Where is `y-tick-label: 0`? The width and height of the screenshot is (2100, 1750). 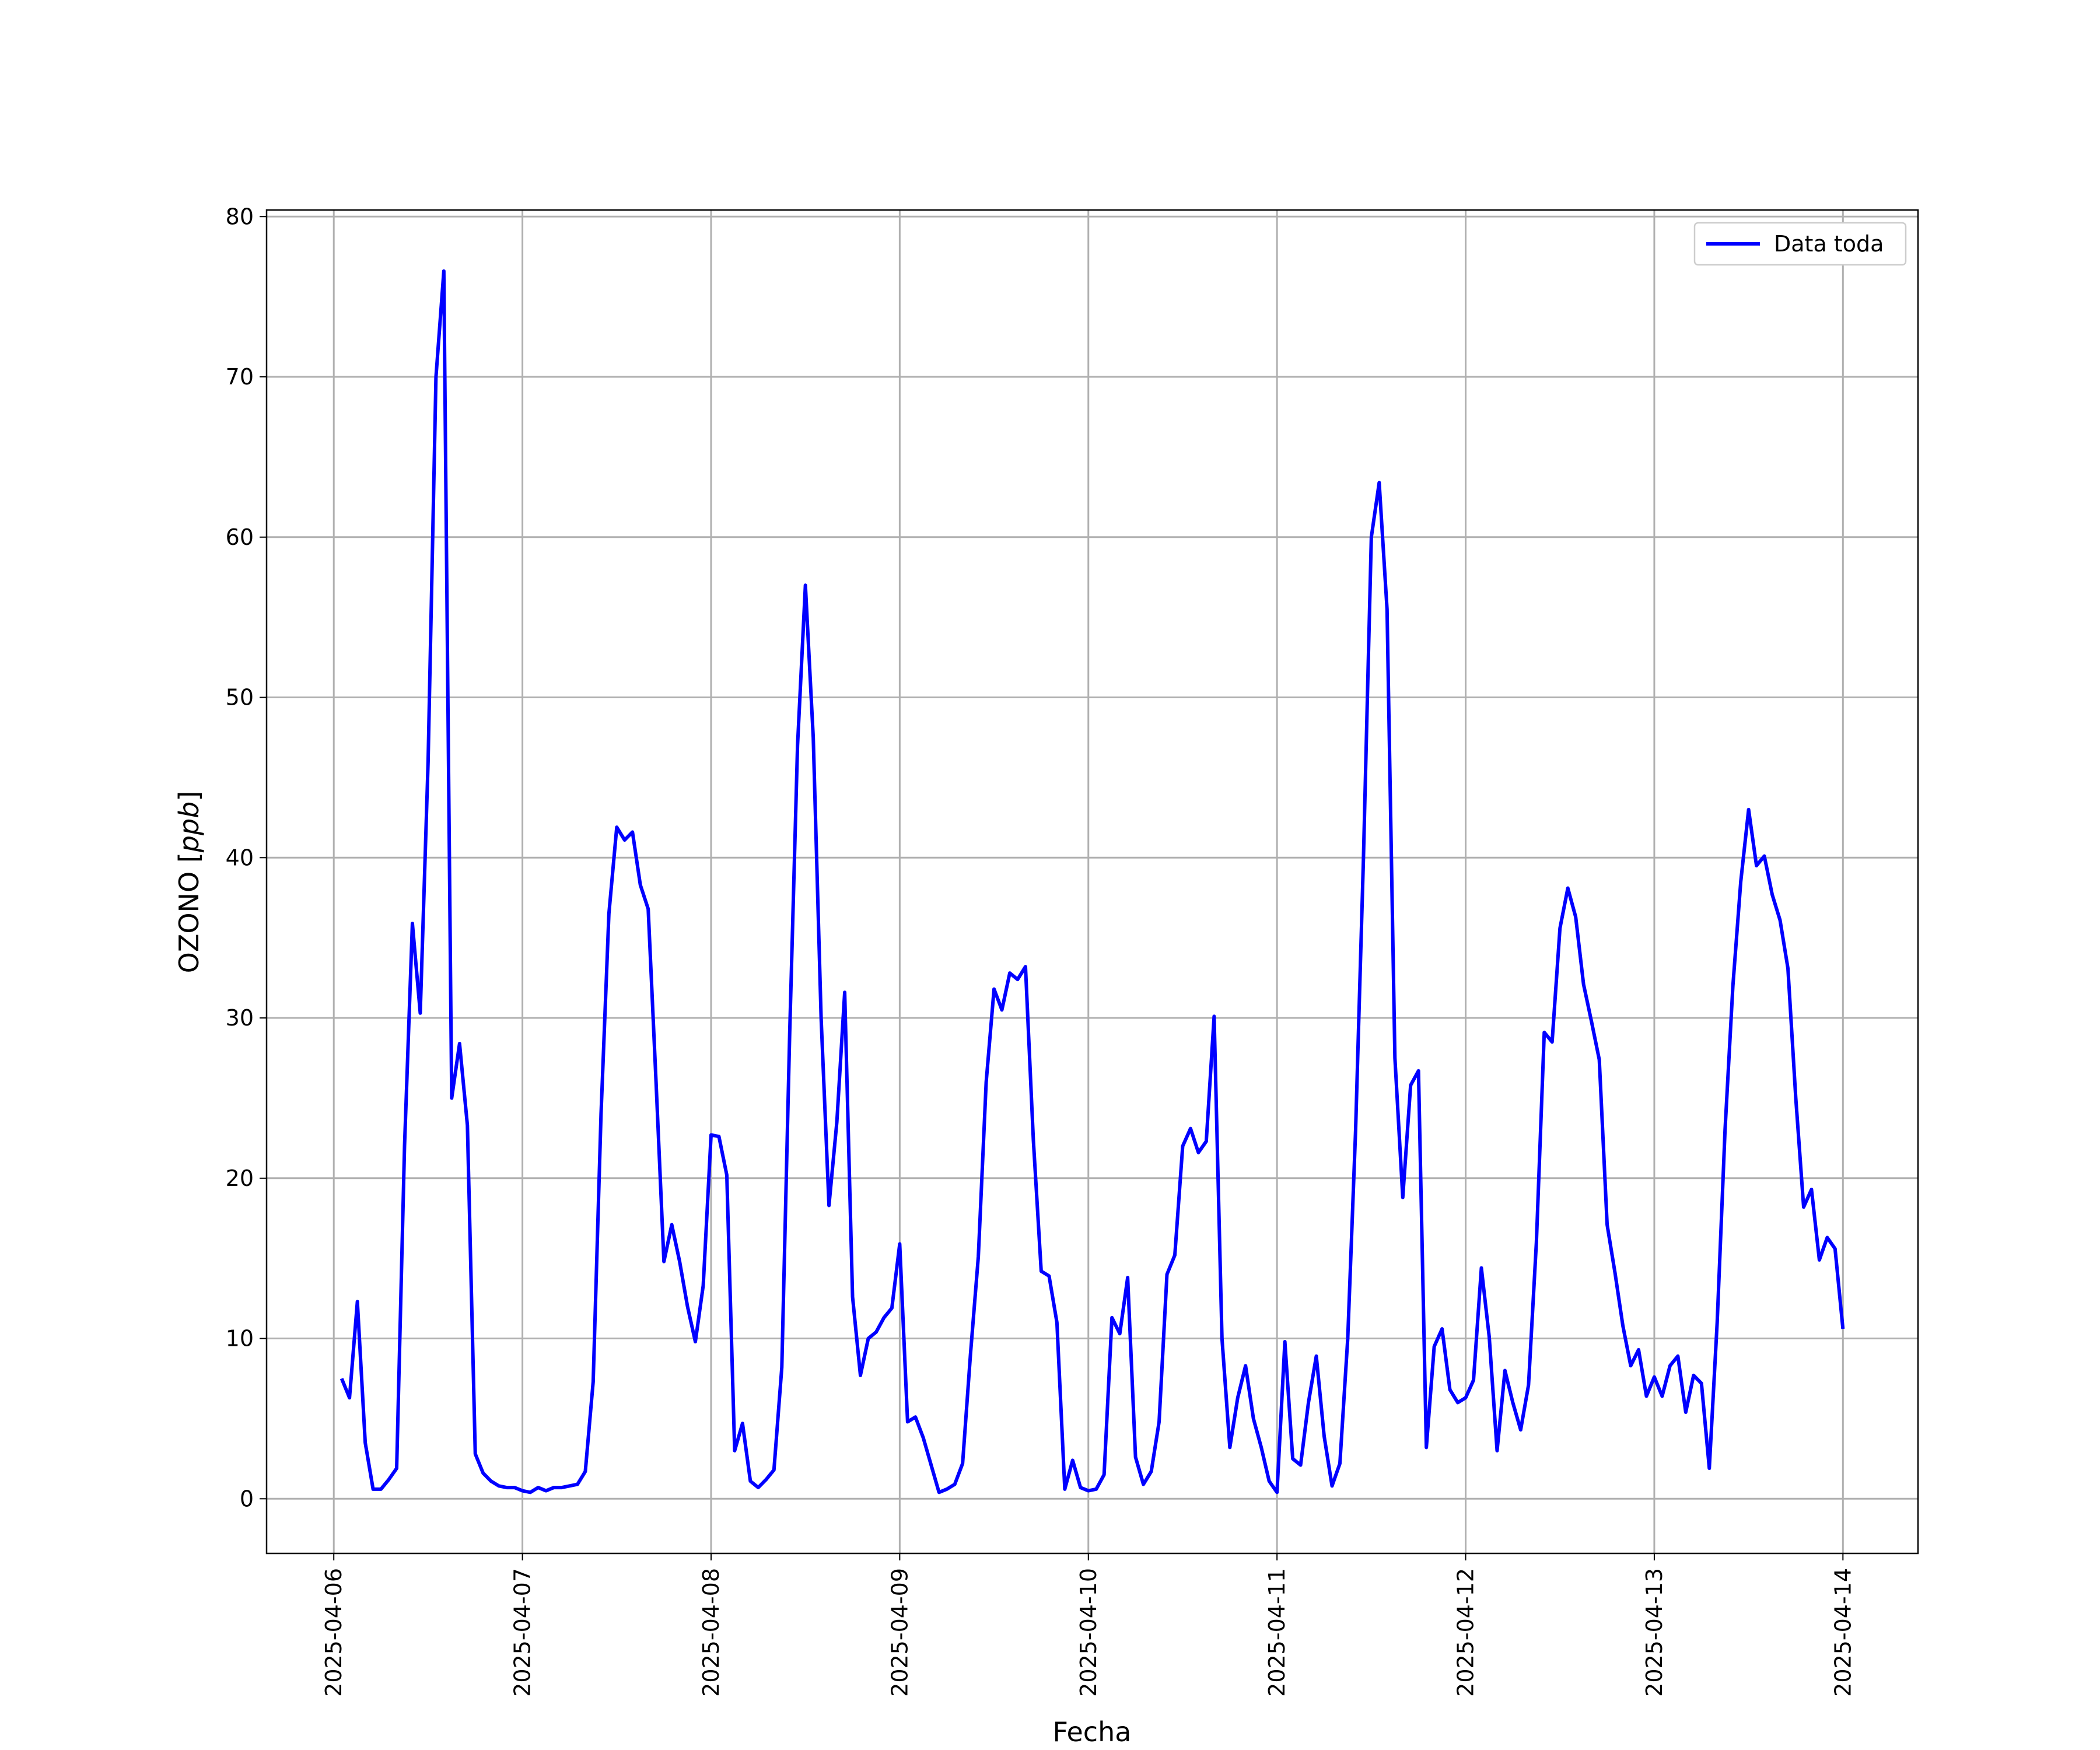 y-tick-label: 0 is located at coordinates (247, 1498).